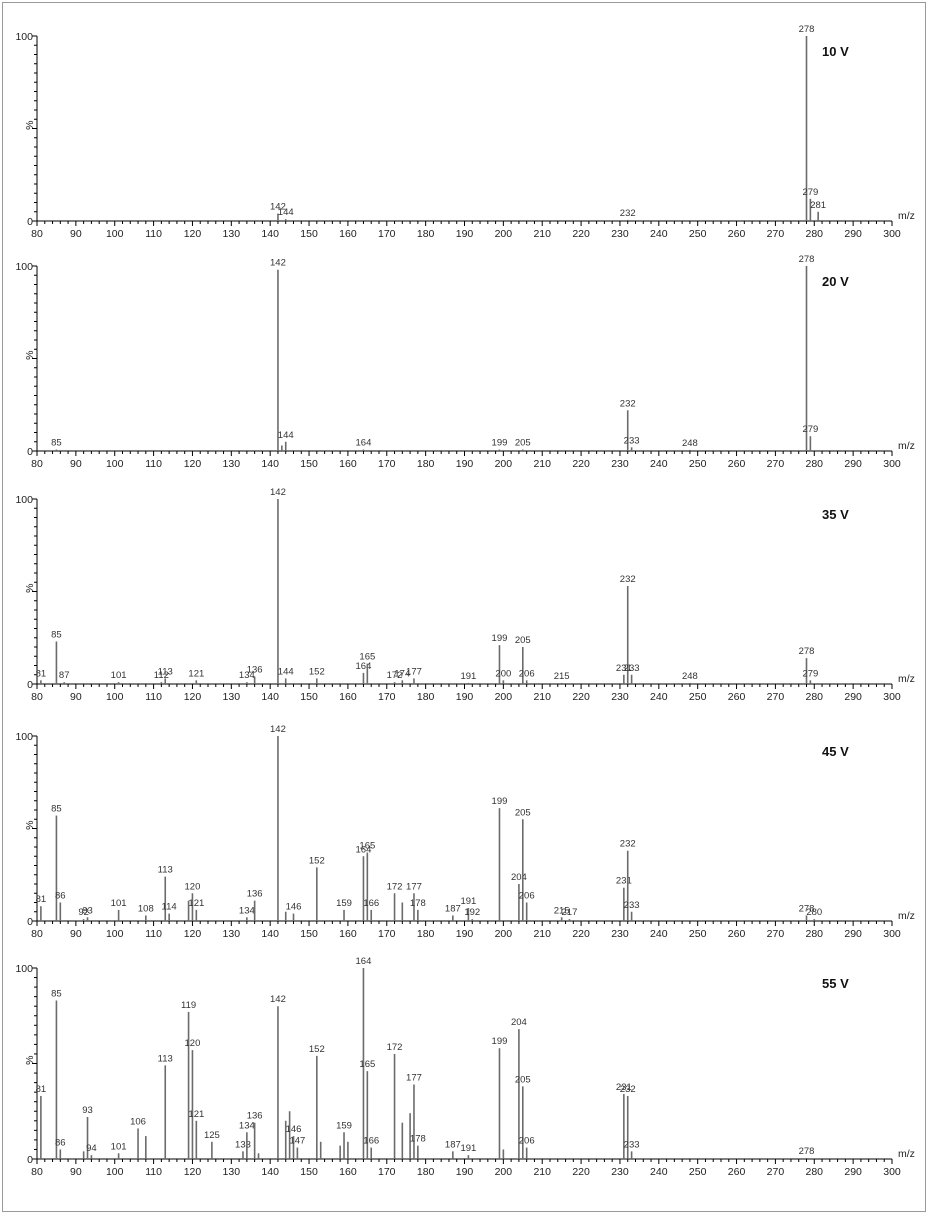 The width and height of the screenshot is (930, 1216). I want to click on collision-voltage-label: 10 V, so click(835, 51).